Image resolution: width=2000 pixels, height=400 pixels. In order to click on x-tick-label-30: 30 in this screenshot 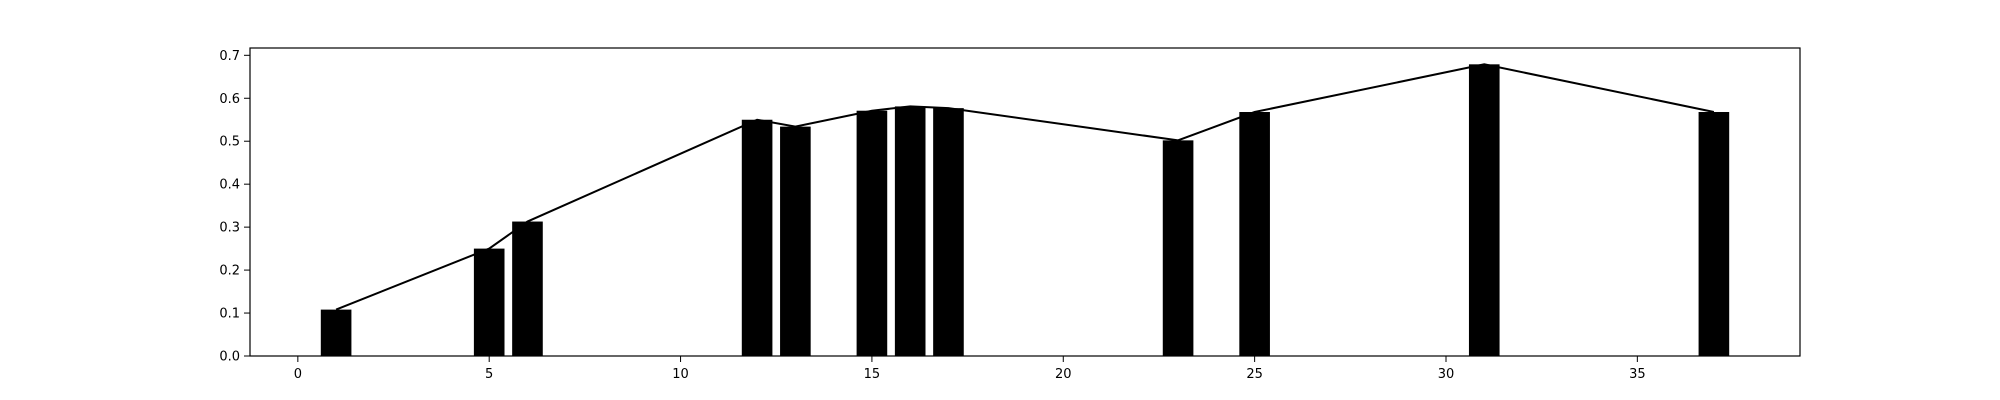, I will do `click(1446, 374)`.